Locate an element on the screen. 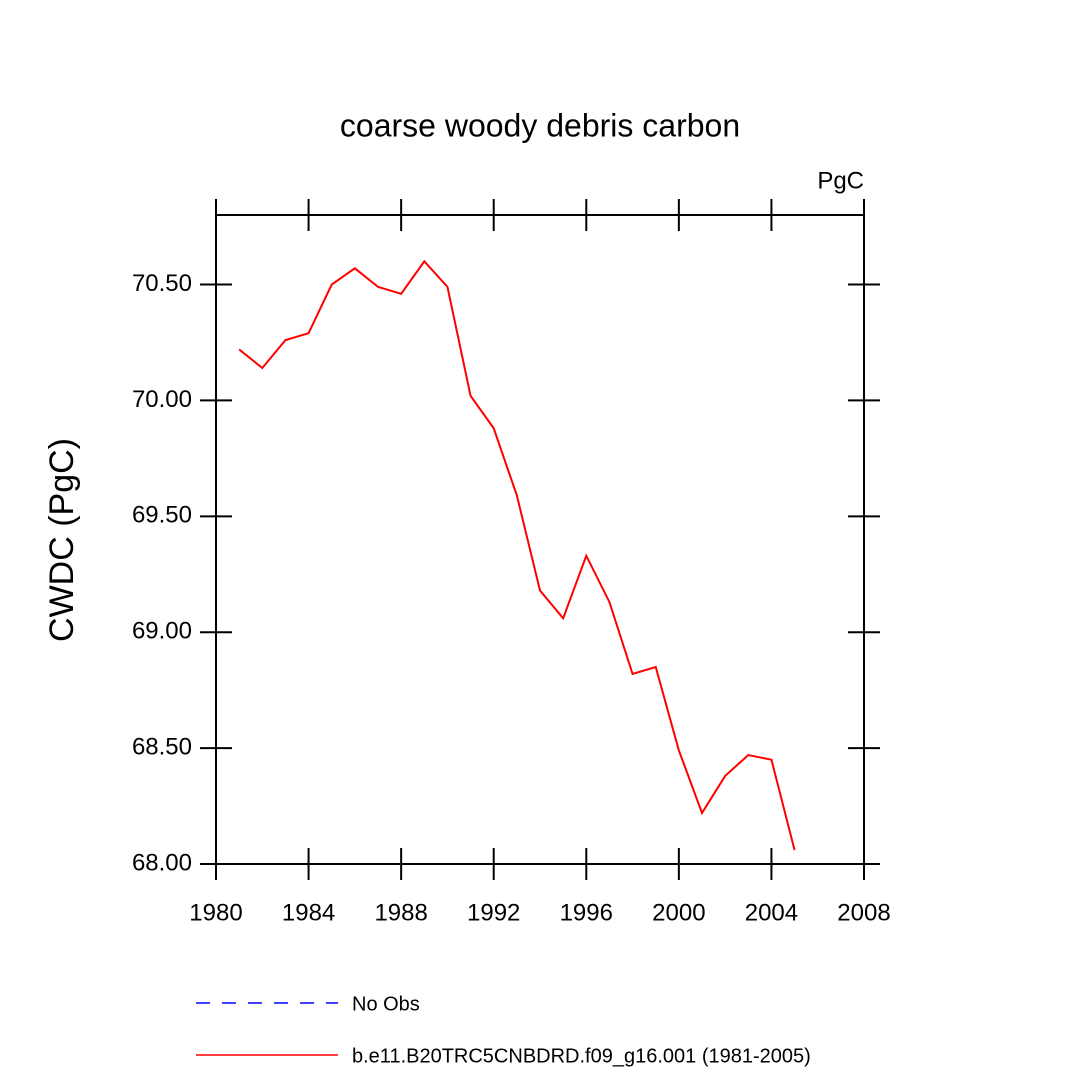 The image size is (1080, 1080). x-tick-label: 1984 is located at coordinates (308, 912).